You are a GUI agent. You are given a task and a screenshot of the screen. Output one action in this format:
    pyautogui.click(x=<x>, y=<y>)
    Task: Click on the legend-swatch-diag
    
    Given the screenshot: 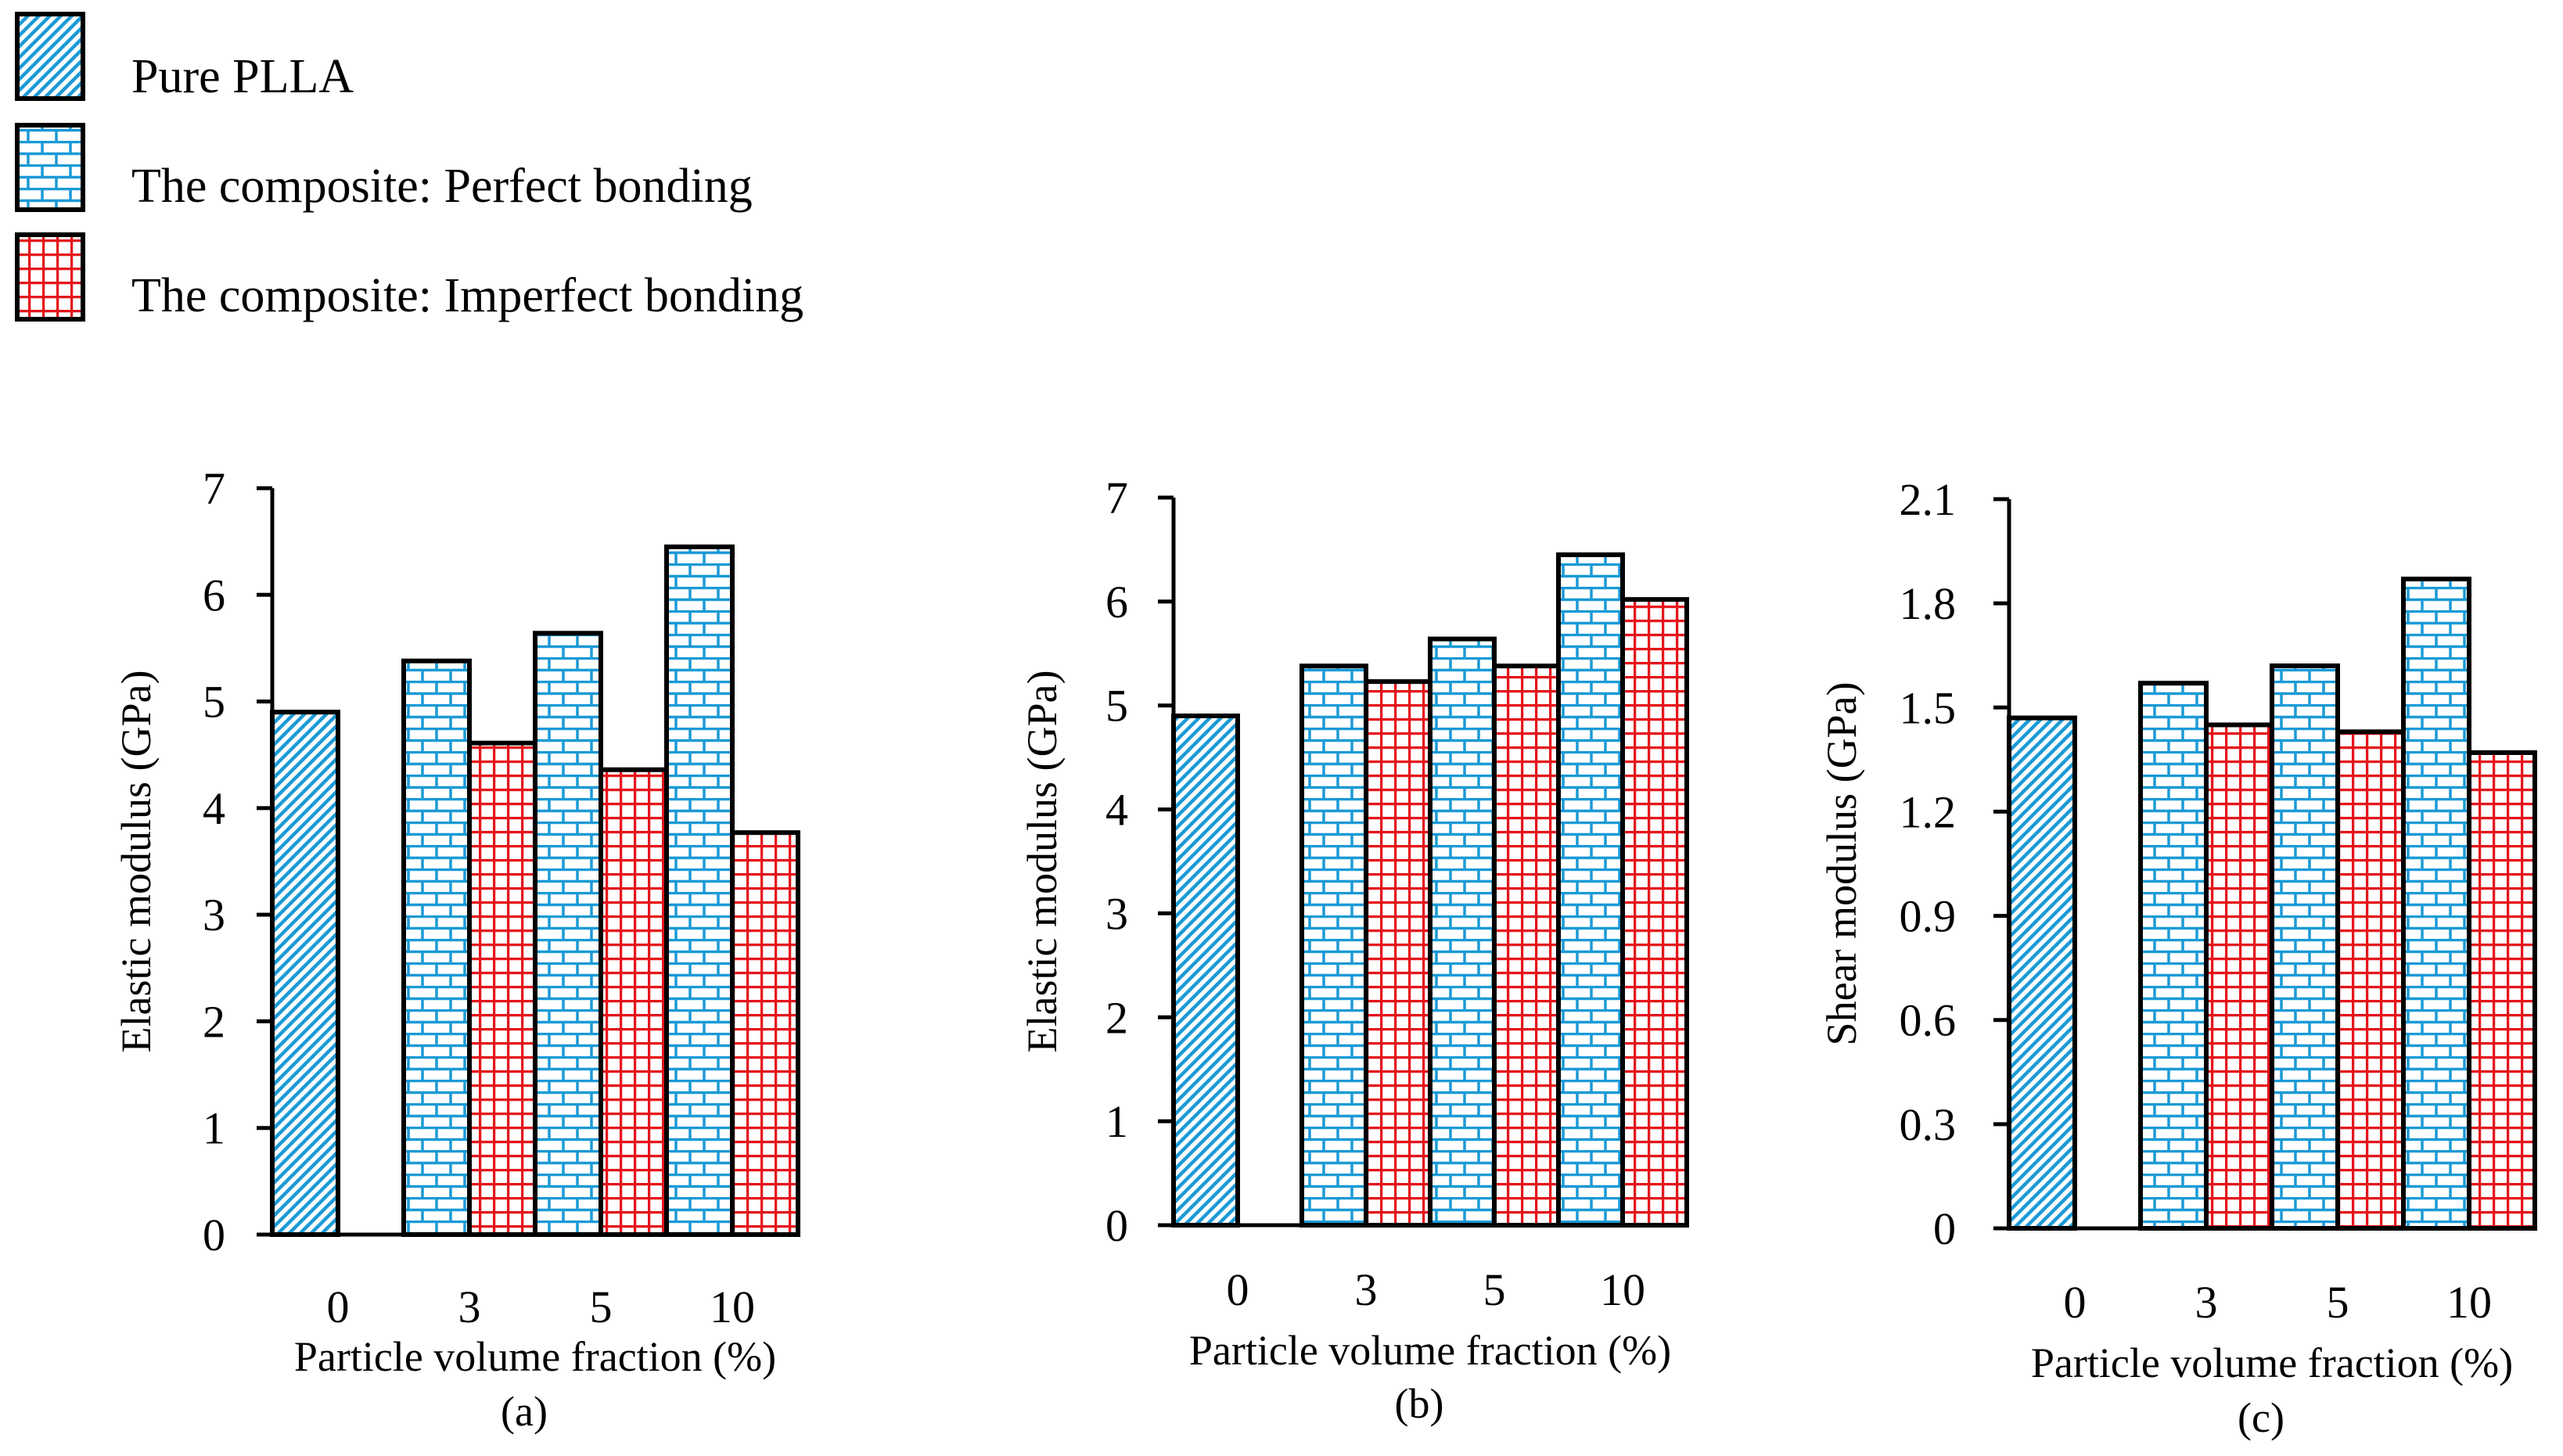 What is the action you would take?
    pyautogui.click(x=50, y=56)
    